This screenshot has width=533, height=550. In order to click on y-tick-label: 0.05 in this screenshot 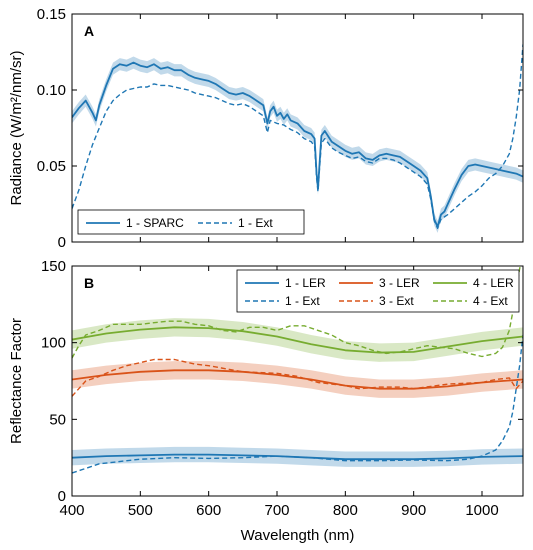, I will do `click(51, 166)`.